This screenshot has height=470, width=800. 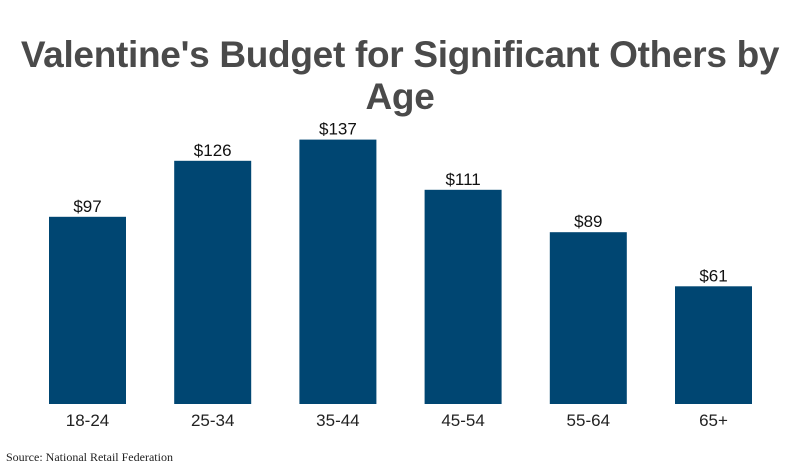 I want to click on bar-65+, so click(x=713, y=345).